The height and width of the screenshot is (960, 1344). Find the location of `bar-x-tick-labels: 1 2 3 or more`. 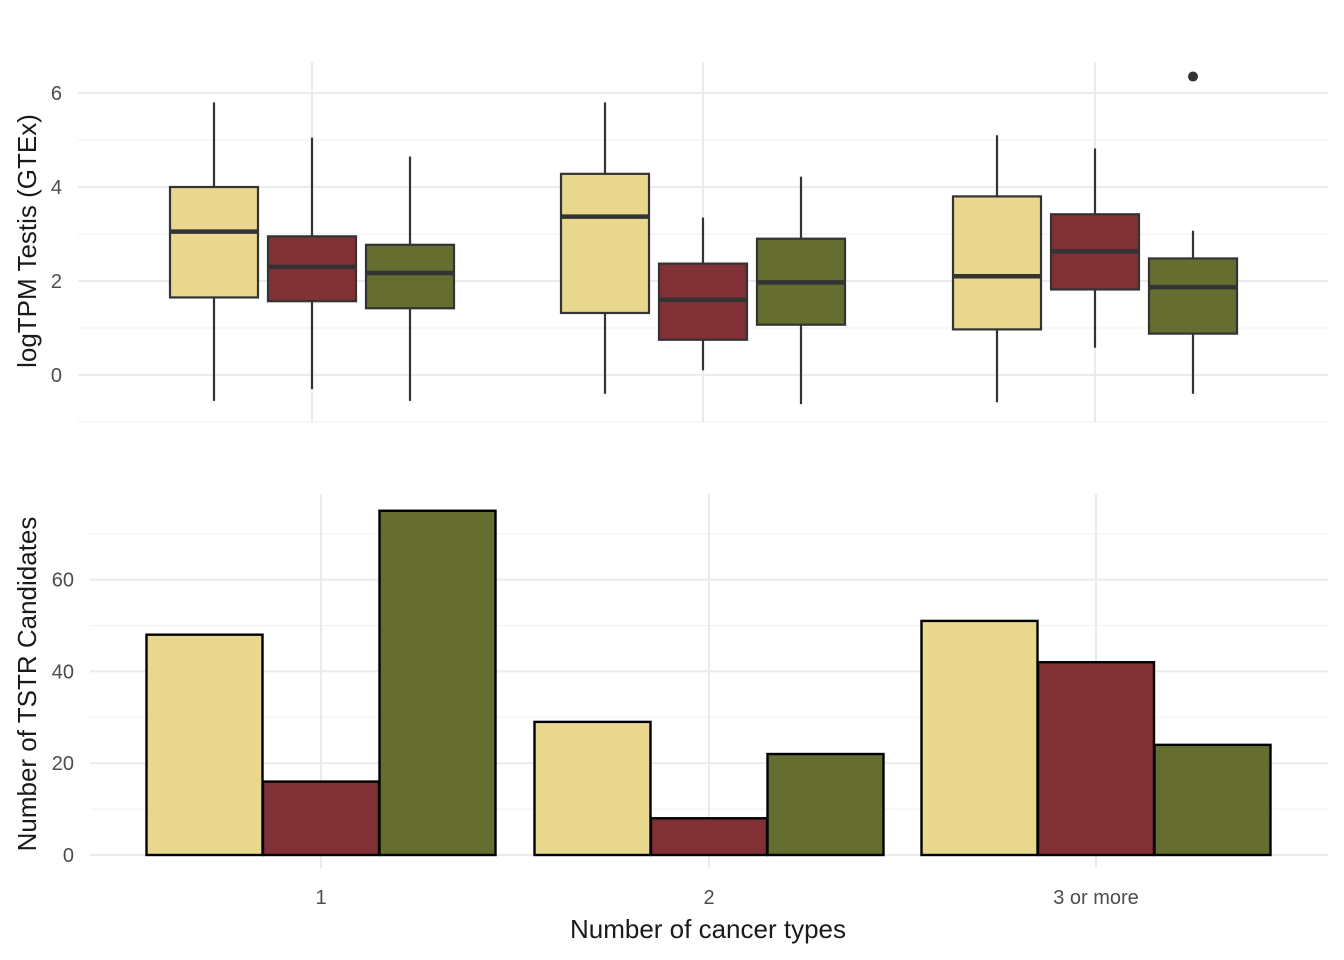

bar-x-tick-labels: 1 2 3 or more is located at coordinates (726, 898).